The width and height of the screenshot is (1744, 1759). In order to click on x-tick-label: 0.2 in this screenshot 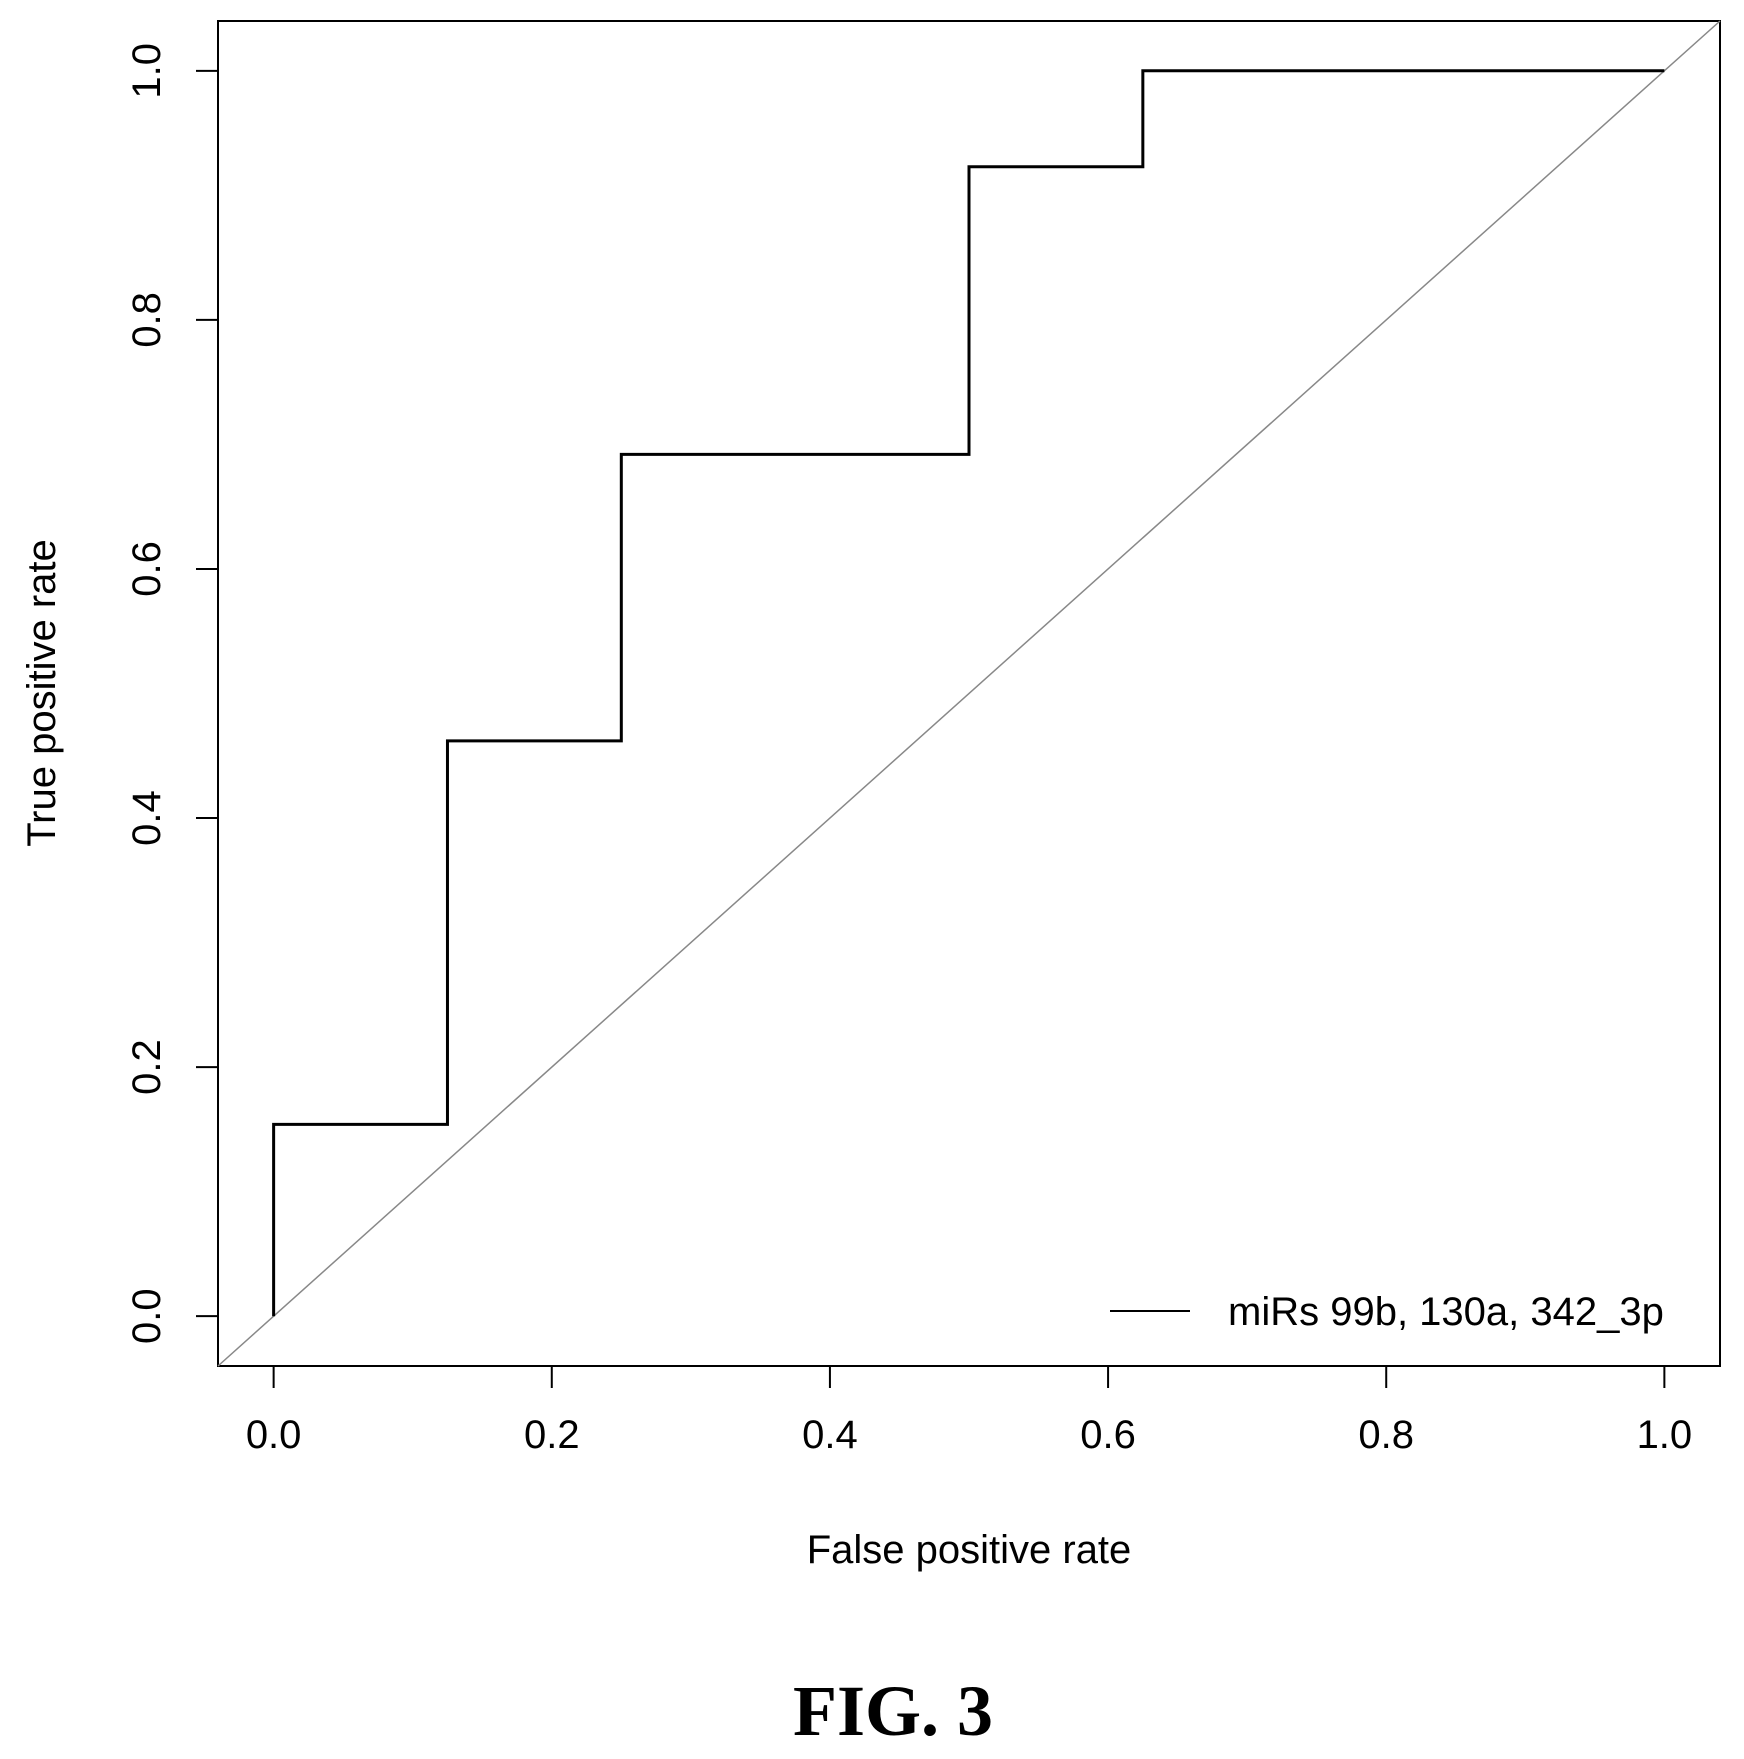, I will do `click(552, 1435)`.